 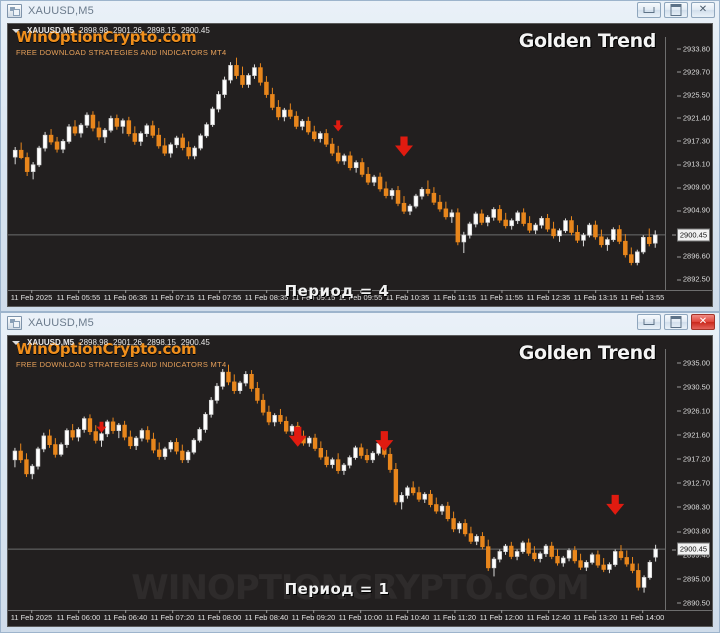 What do you see at coordinates (693, 411) in the screenshot?
I see `price-tick: 2926.10` at bounding box center [693, 411].